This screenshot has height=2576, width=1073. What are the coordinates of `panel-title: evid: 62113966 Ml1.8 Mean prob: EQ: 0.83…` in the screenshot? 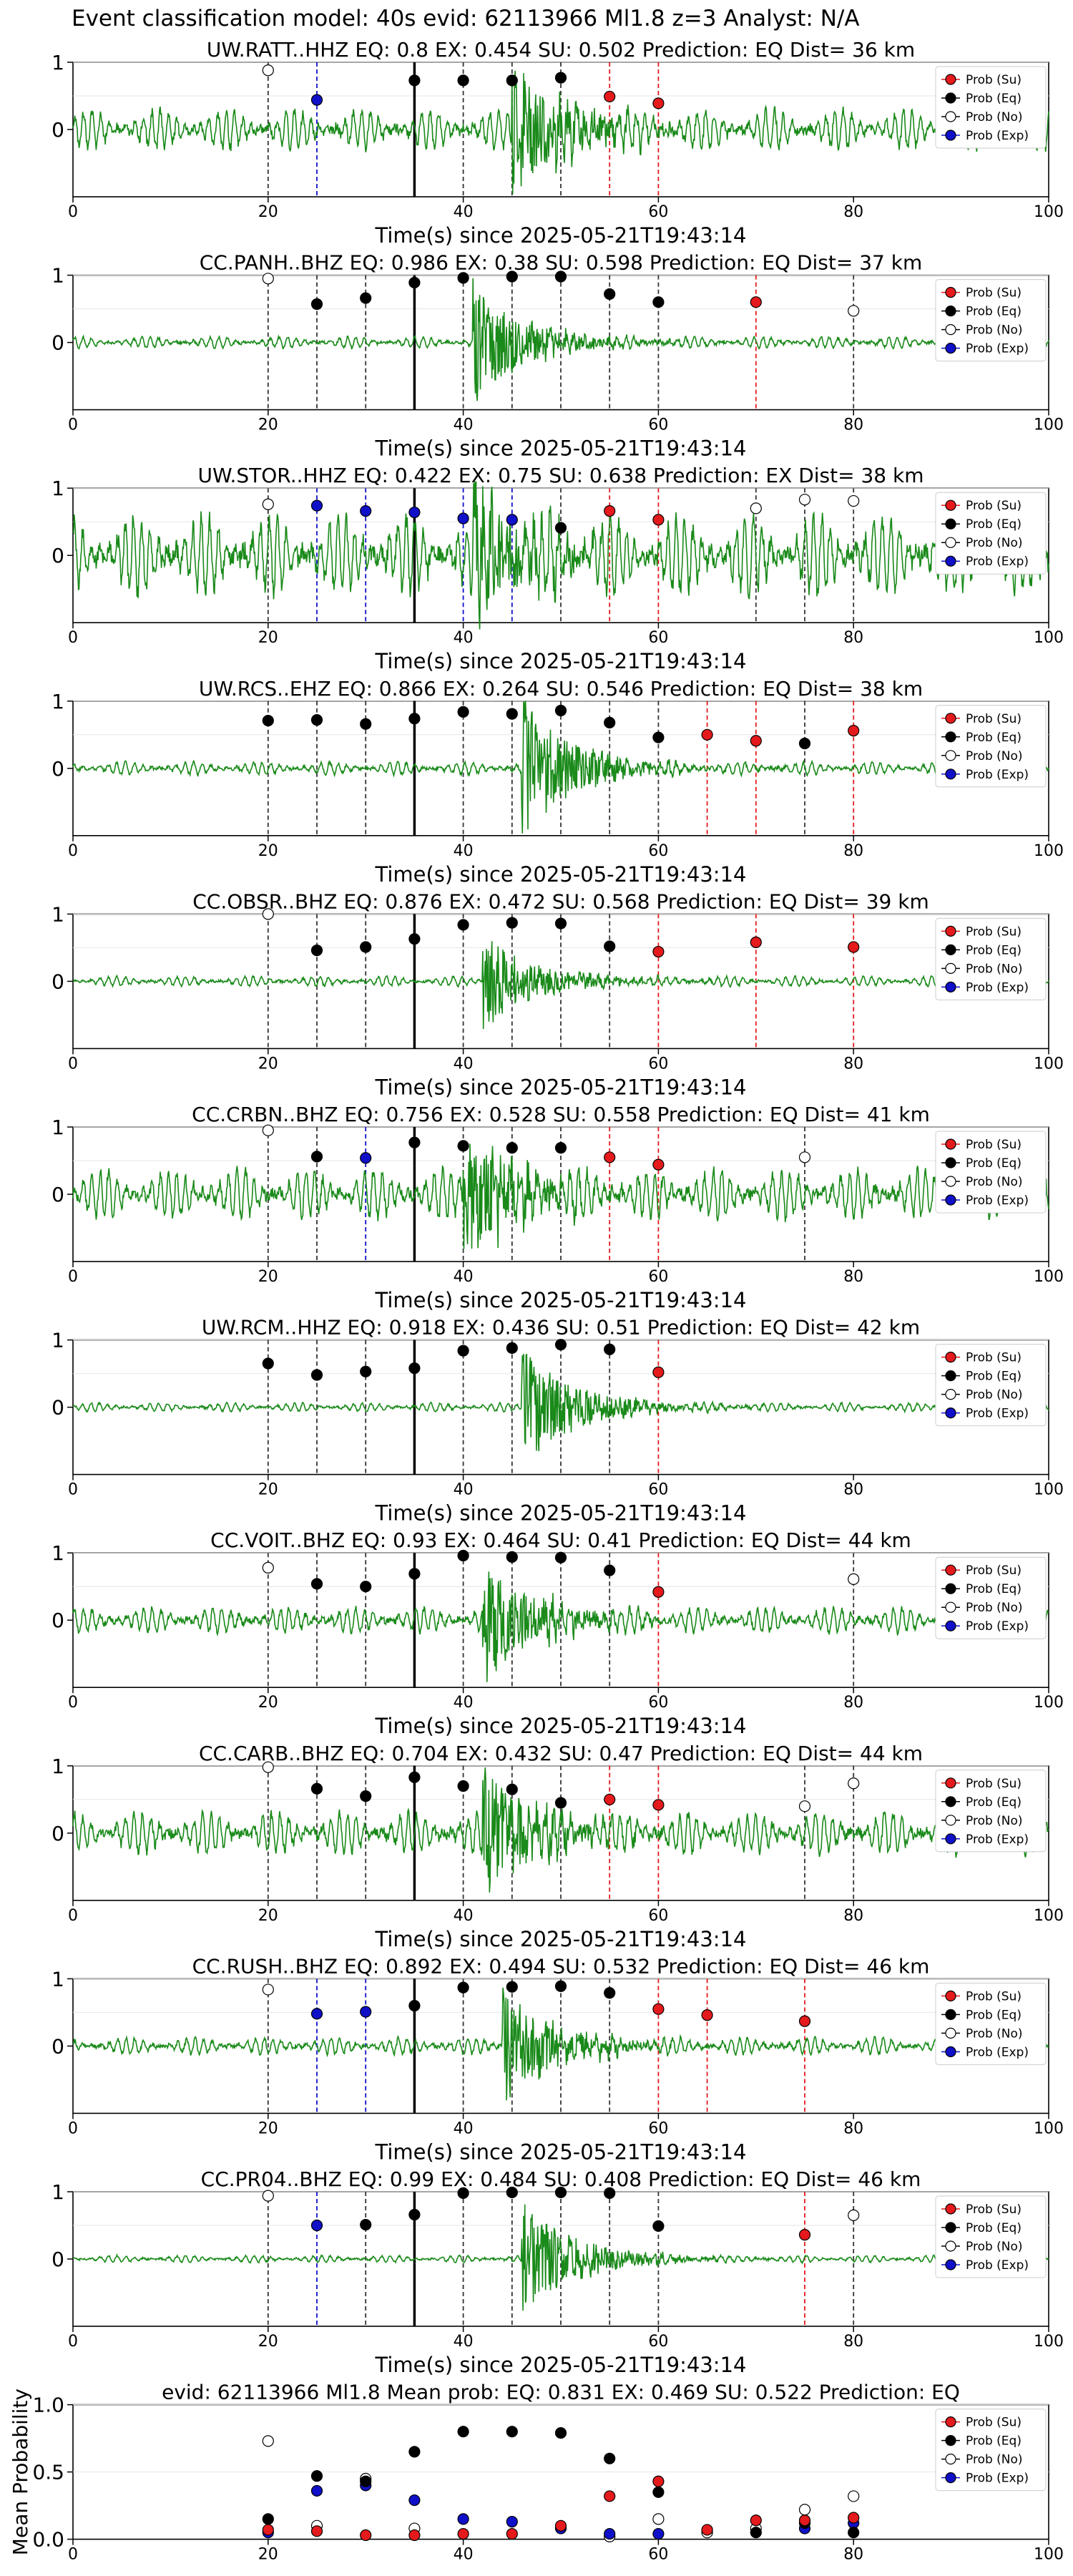 It's located at (561, 2392).